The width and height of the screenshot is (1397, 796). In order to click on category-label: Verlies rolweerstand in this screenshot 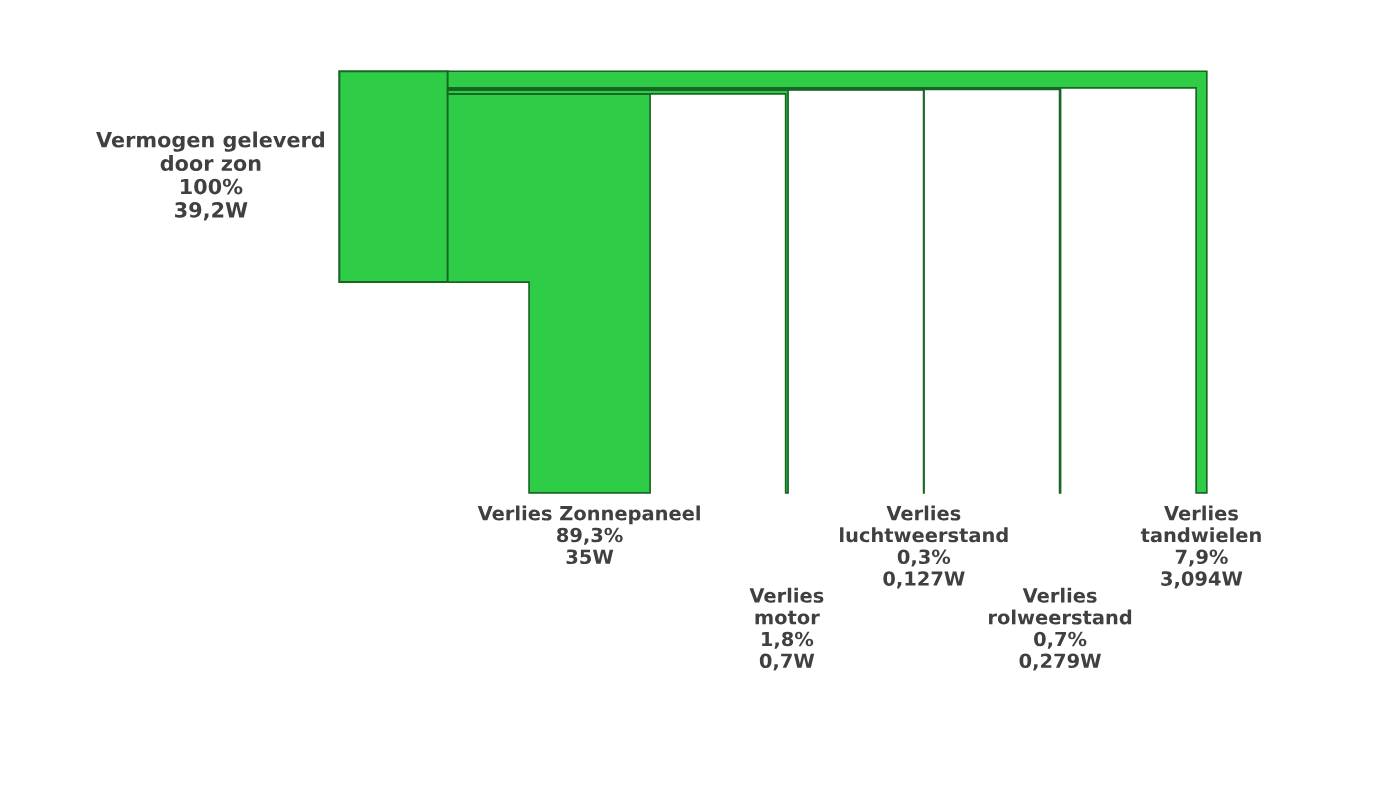, I will do `click(1060, 606)`.